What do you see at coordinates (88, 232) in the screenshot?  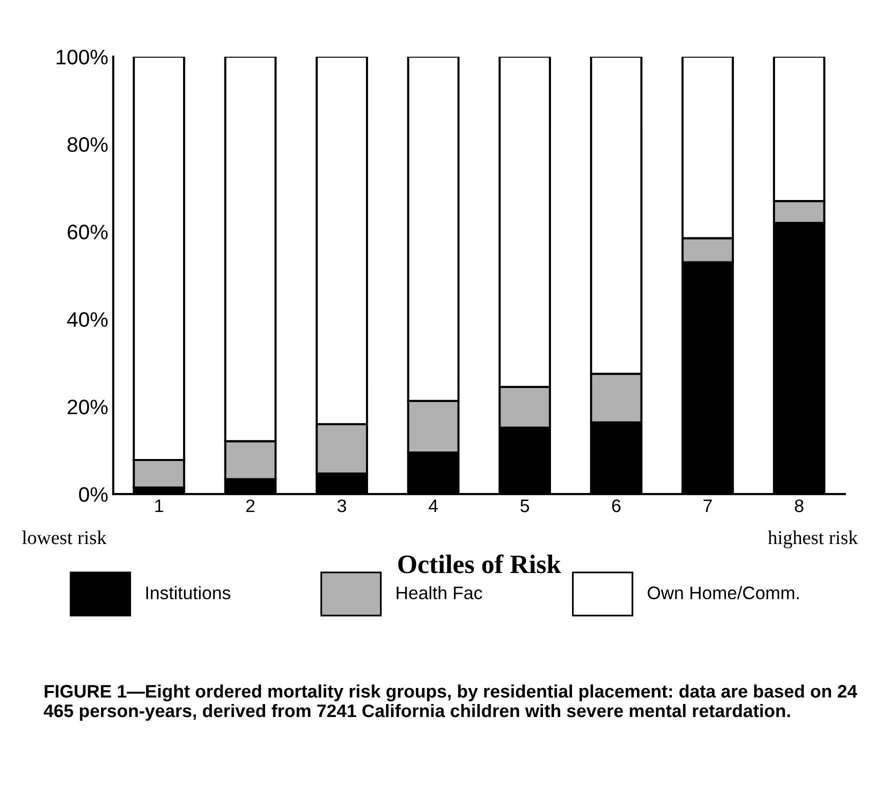 I see `y-tick-label: 60%` at bounding box center [88, 232].